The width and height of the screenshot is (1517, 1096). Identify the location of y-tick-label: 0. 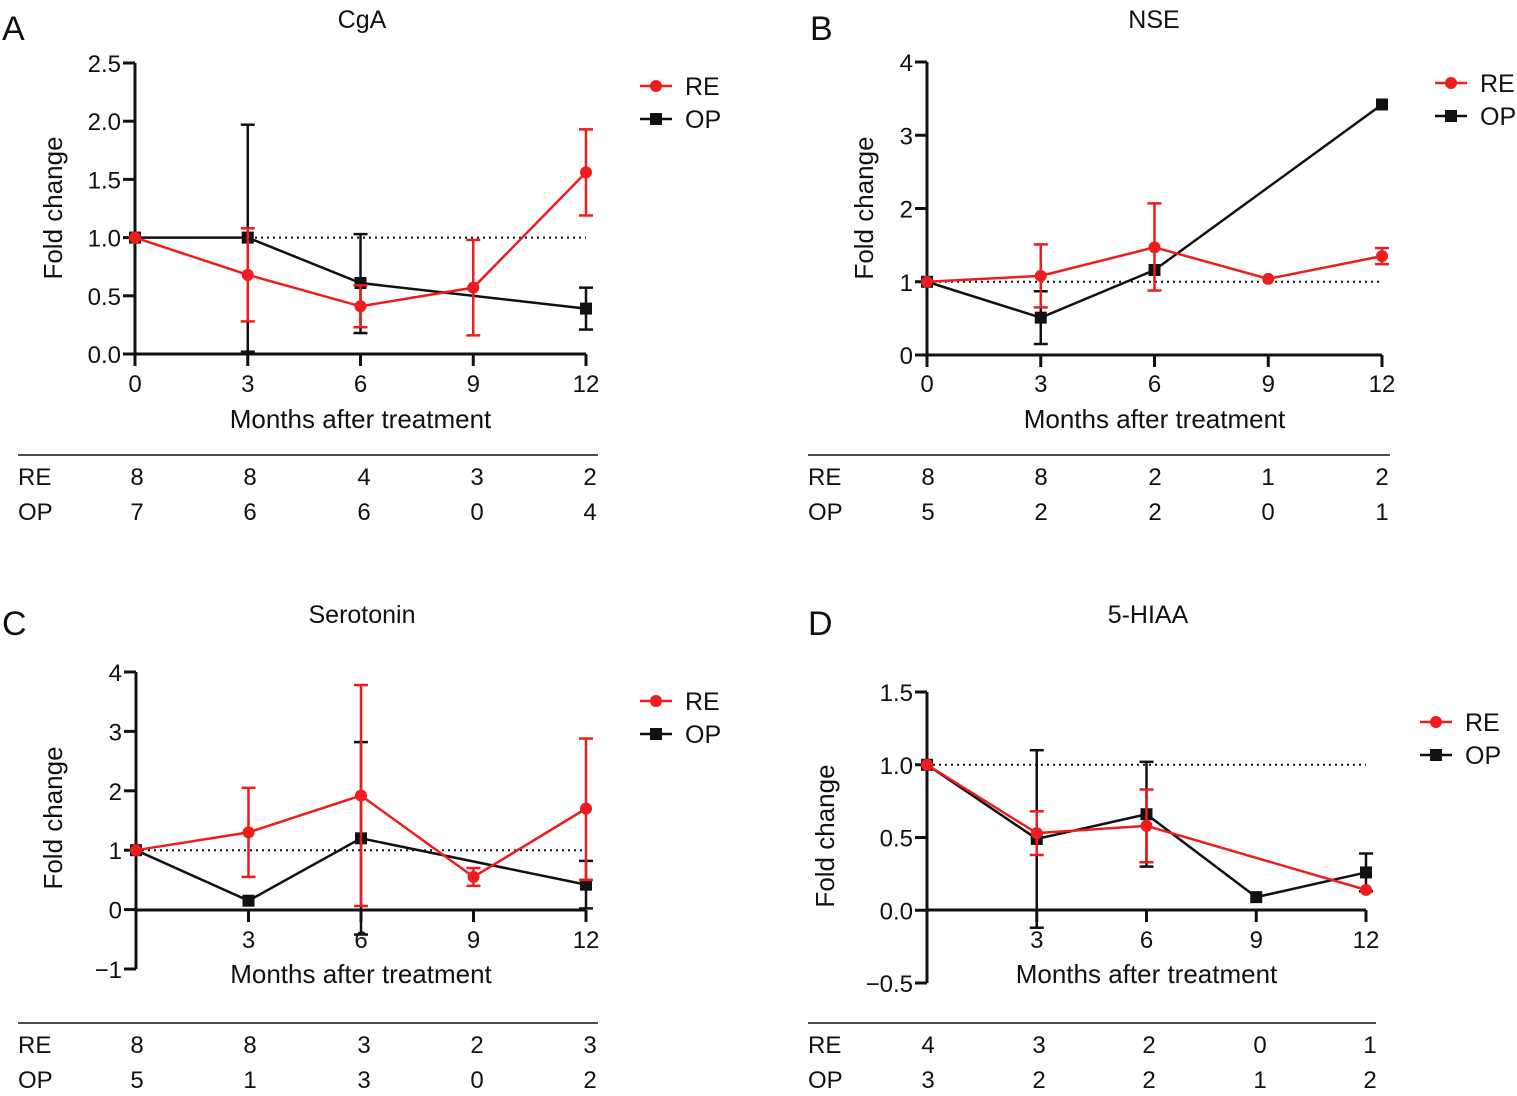
(906, 356).